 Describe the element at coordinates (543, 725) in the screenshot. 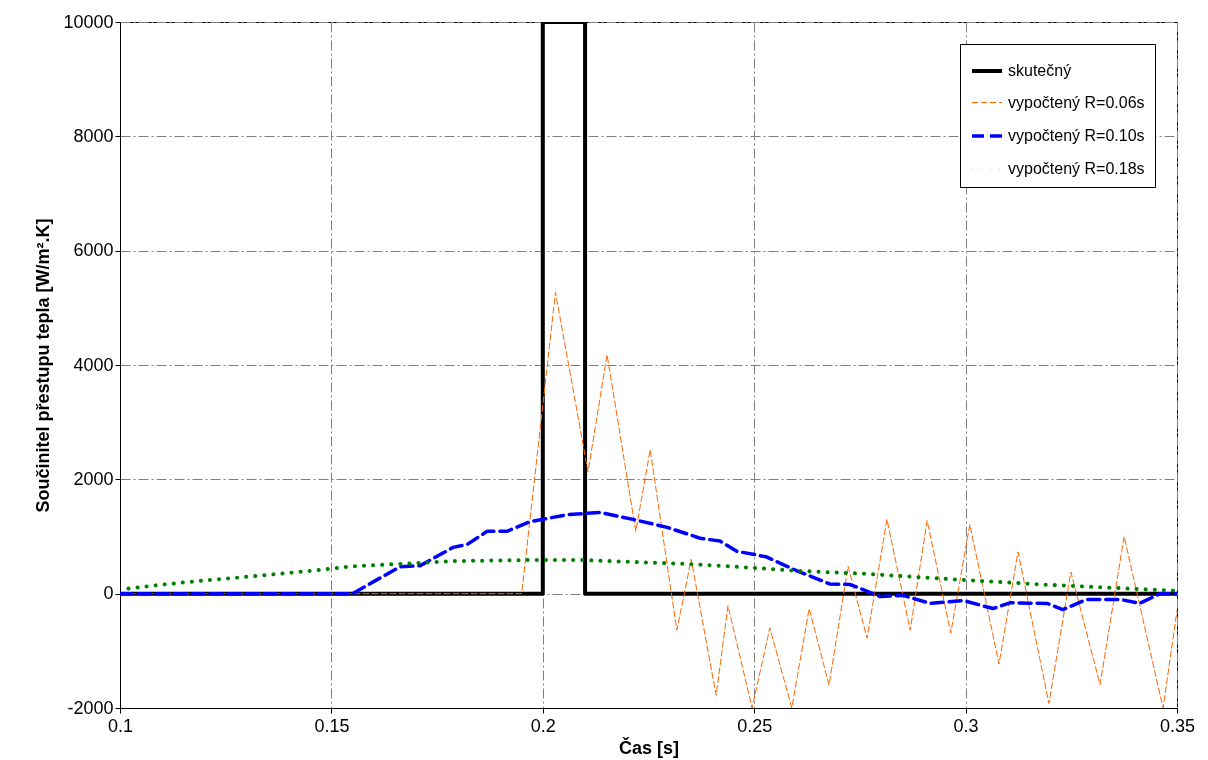

I see `x-tick-label: 0.2` at that location.